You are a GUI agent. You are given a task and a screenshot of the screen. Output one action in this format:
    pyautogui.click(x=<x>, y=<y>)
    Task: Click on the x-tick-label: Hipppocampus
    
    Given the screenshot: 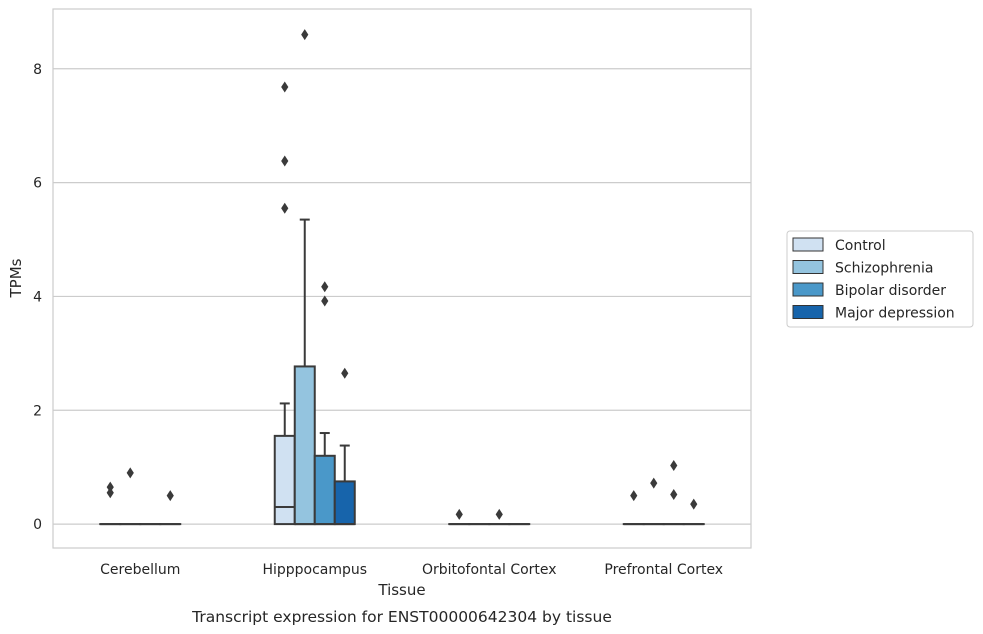 What is the action you would take?
    pyautogui.click(x=314, y=570)
    